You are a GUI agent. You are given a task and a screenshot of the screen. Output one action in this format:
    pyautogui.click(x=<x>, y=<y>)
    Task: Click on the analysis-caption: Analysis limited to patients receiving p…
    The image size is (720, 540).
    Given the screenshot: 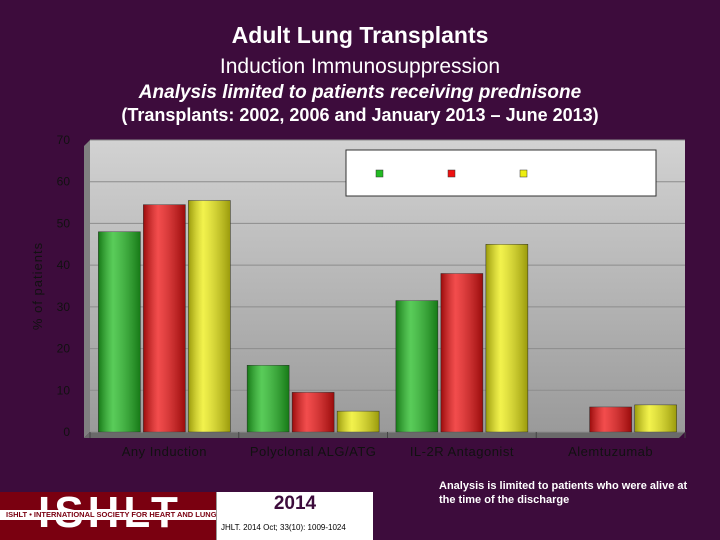 What is the action you would take?
    pyautogui.click(x=360, y=92)
    